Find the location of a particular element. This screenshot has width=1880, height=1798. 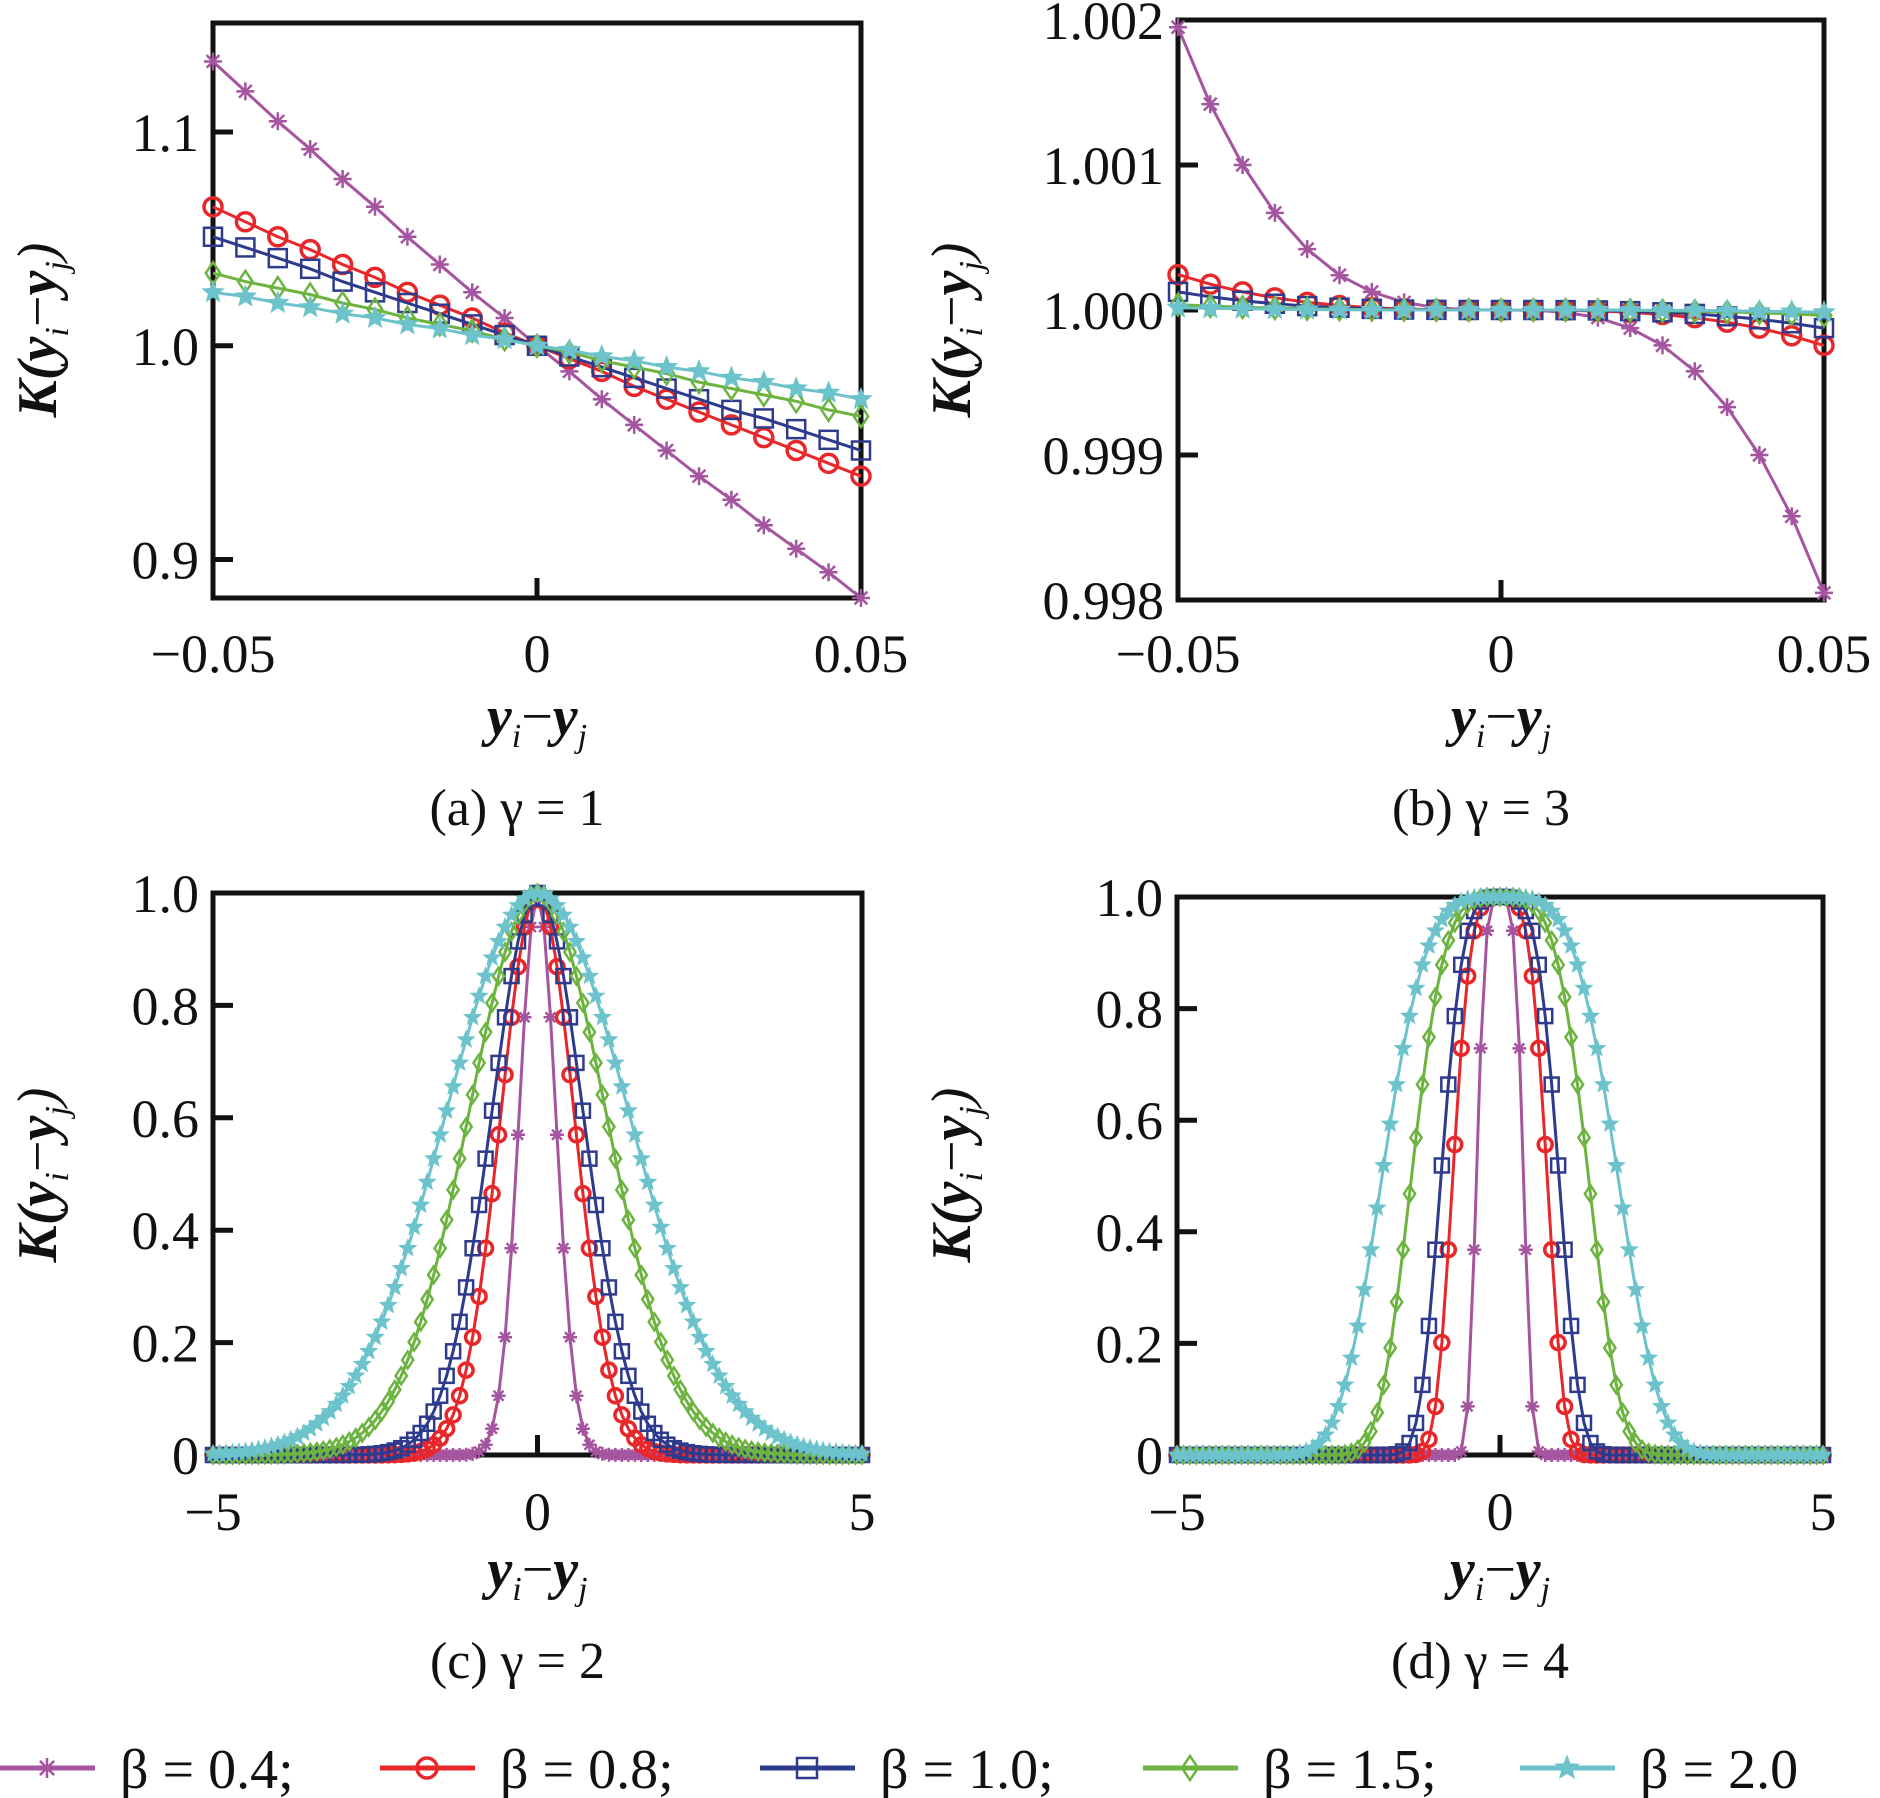

series-line-beta-0.8 is located at coordinates (537, 1173).